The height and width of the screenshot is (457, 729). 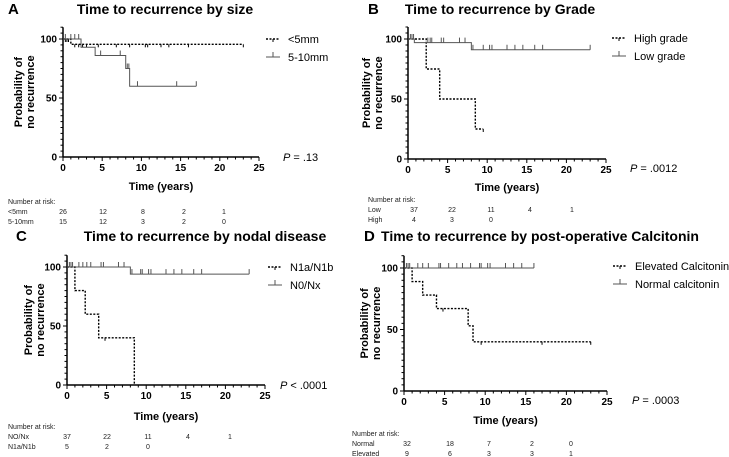 What do you see at coordinates (682, 267) in the screenshot?
I see `legend-label: Elevated Calcitonin` at bounding box center [682, 267].